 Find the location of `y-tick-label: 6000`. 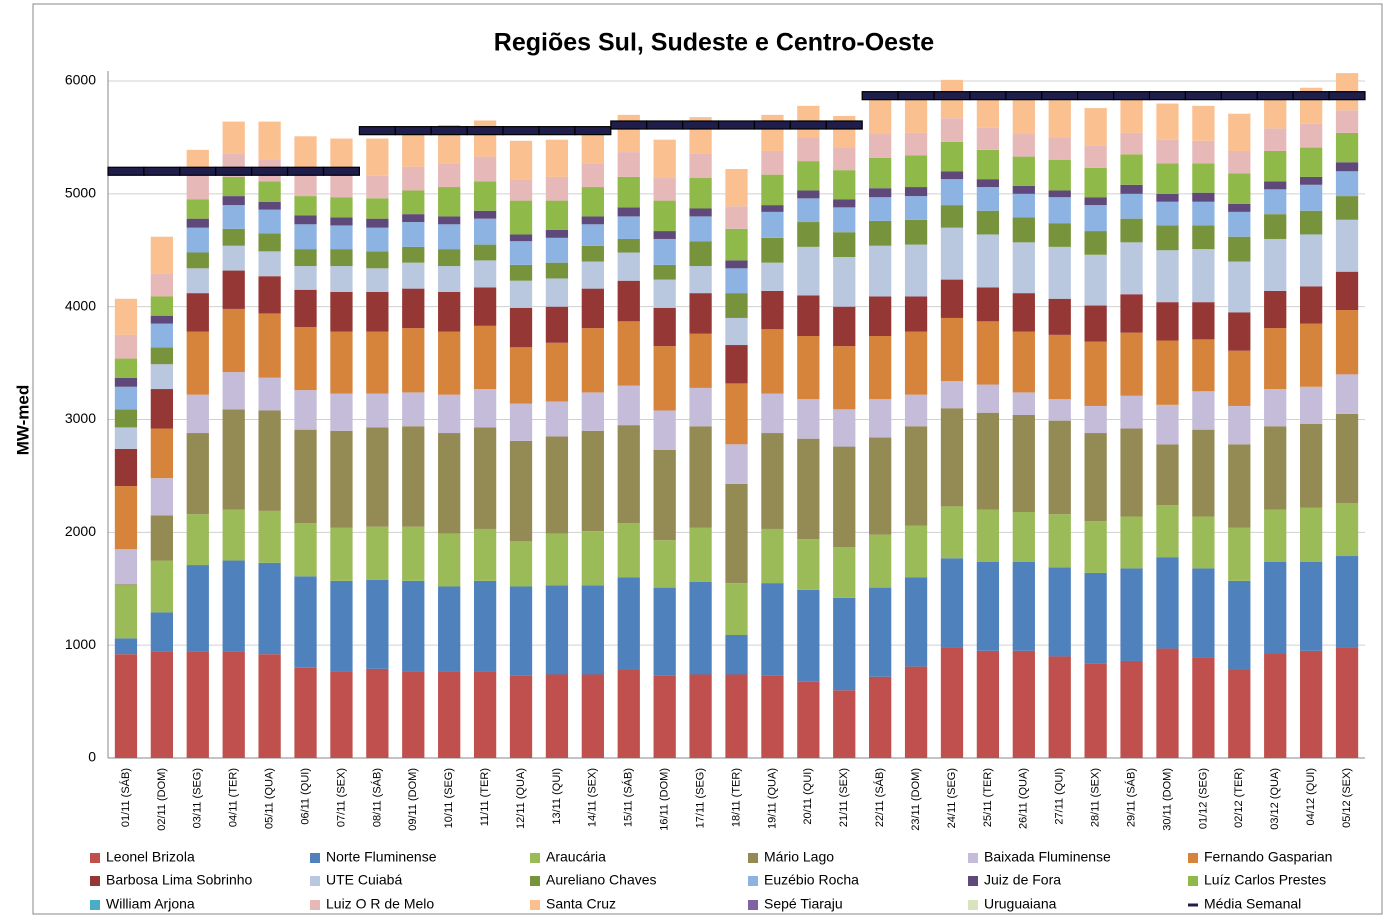

y-tick-label: 6000 is located at coordinates (80, 80).